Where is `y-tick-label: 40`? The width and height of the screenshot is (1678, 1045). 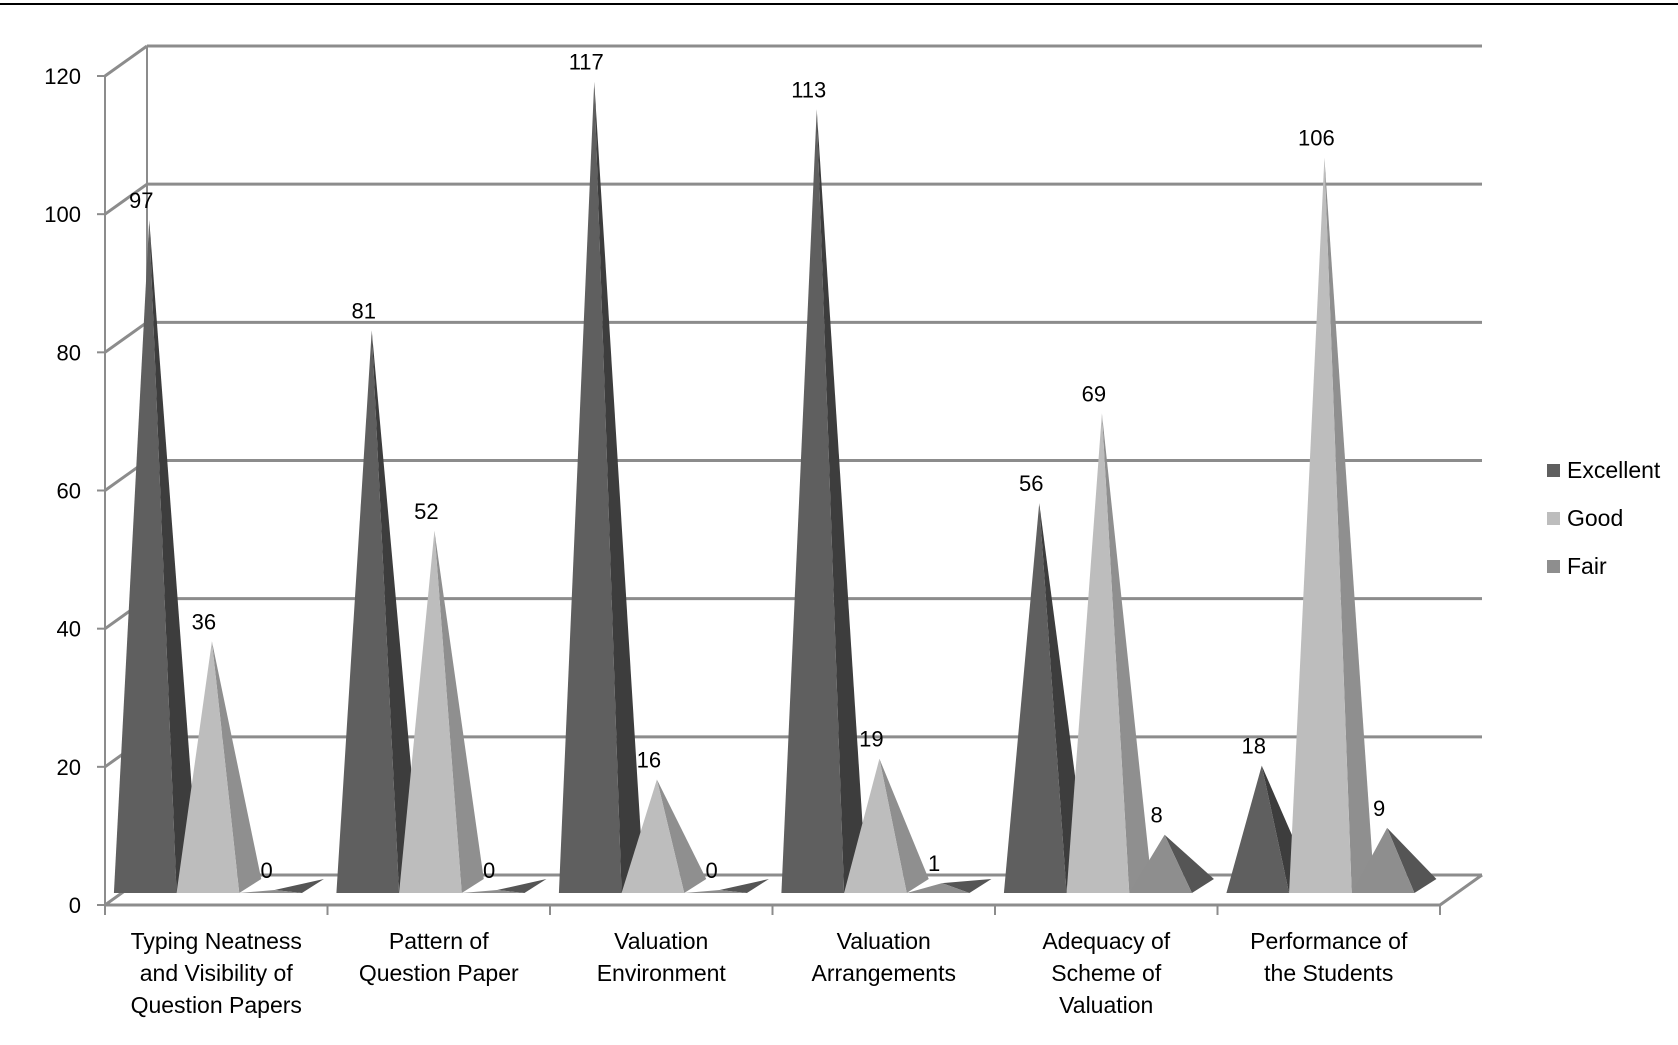 y-tick-label: 40 is located at coordinates (69, 629).